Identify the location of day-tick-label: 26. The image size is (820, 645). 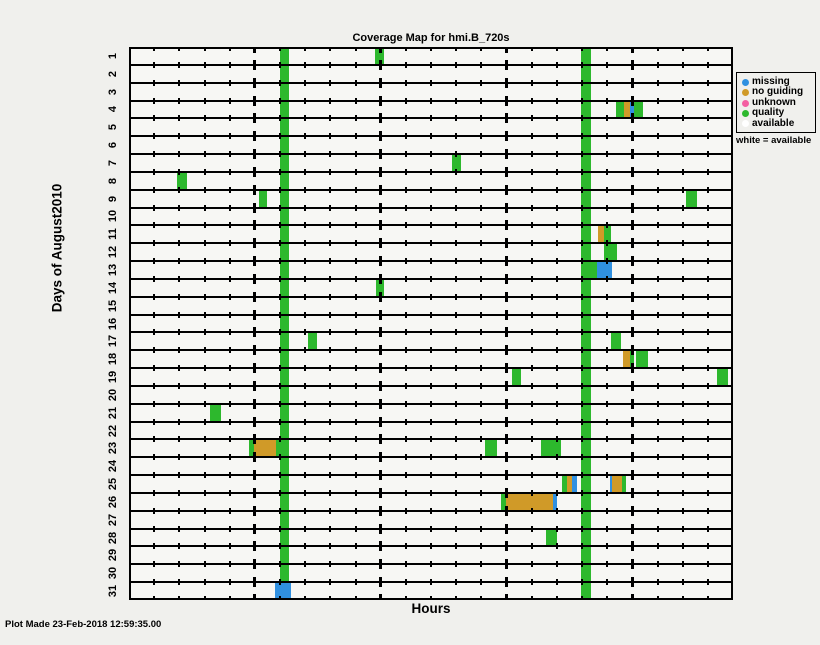
(113, 501).